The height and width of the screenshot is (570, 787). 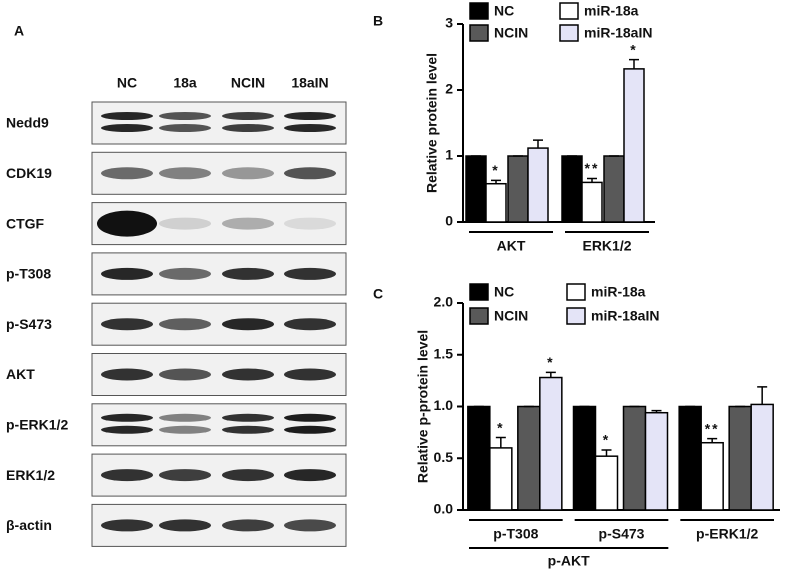 I want to click on row-label: Nedd9, so click(x=27, y=123).